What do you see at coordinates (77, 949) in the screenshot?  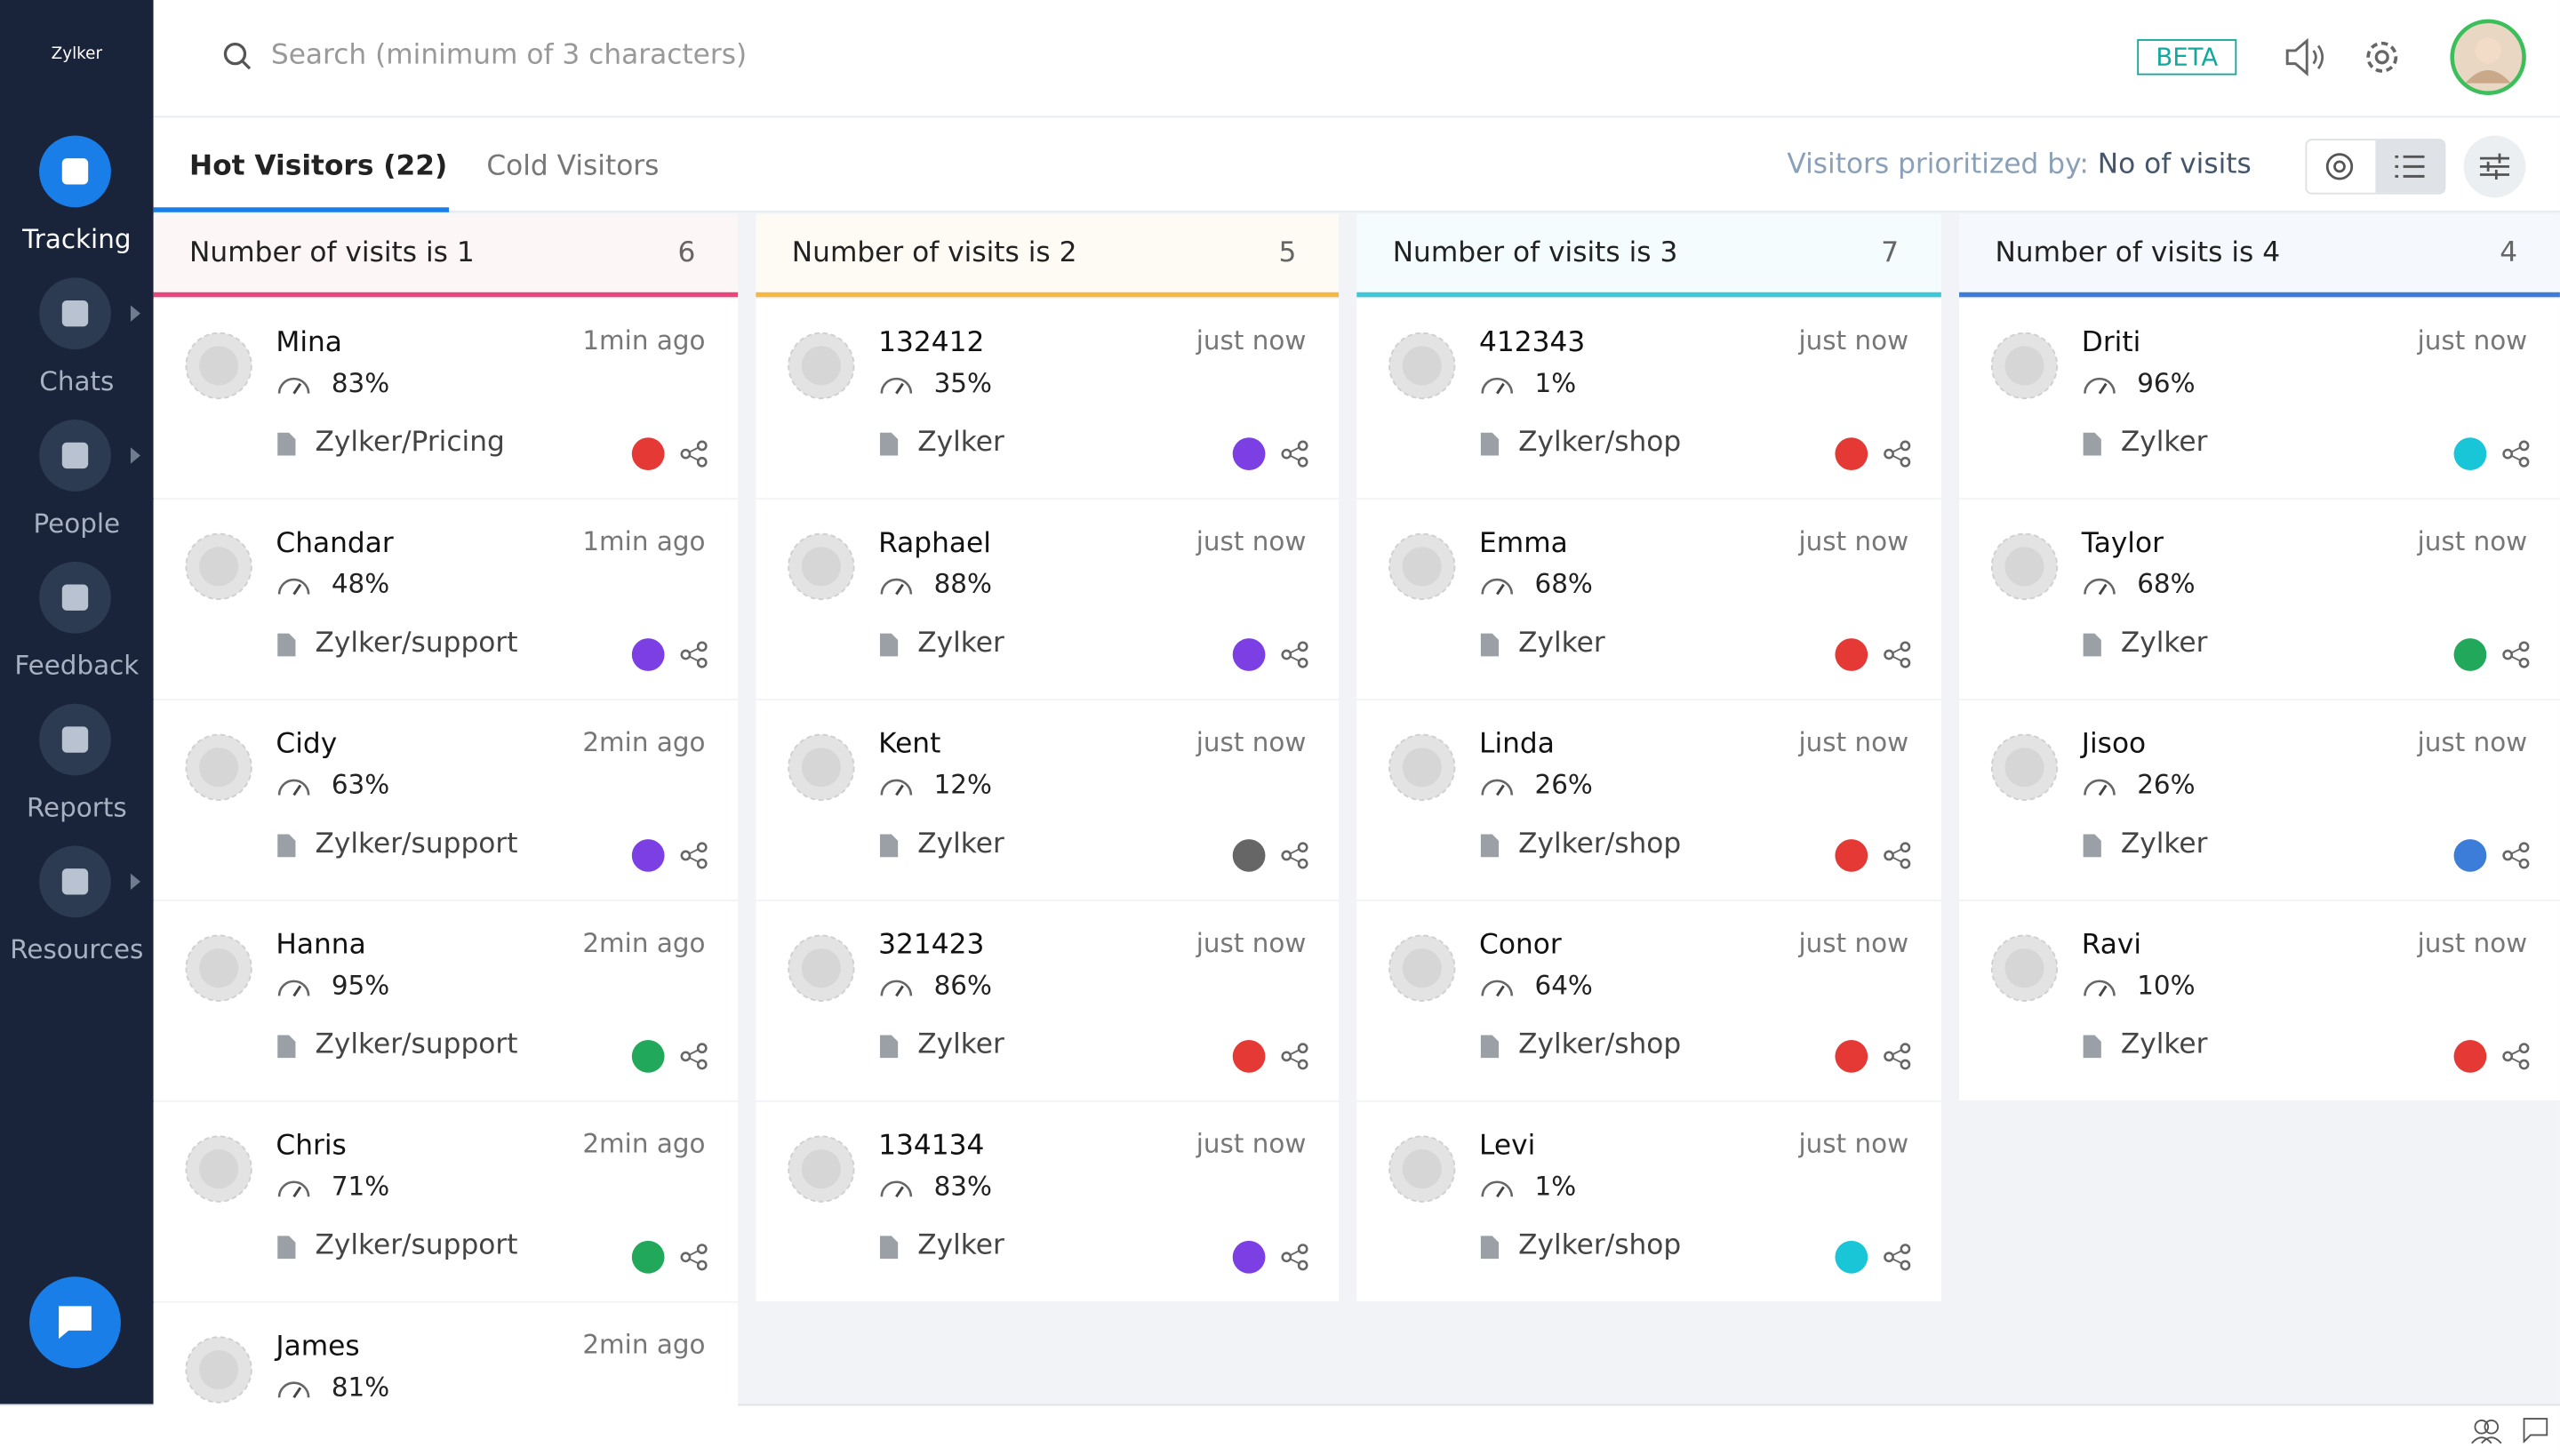 I see `nav-label: Resources` at bounding box center [77, 949].